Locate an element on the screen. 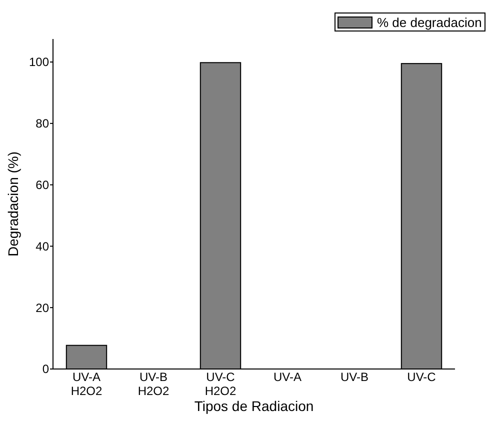  x-tick-label: UV-A H2O2 is located at coordinates (86, 384).